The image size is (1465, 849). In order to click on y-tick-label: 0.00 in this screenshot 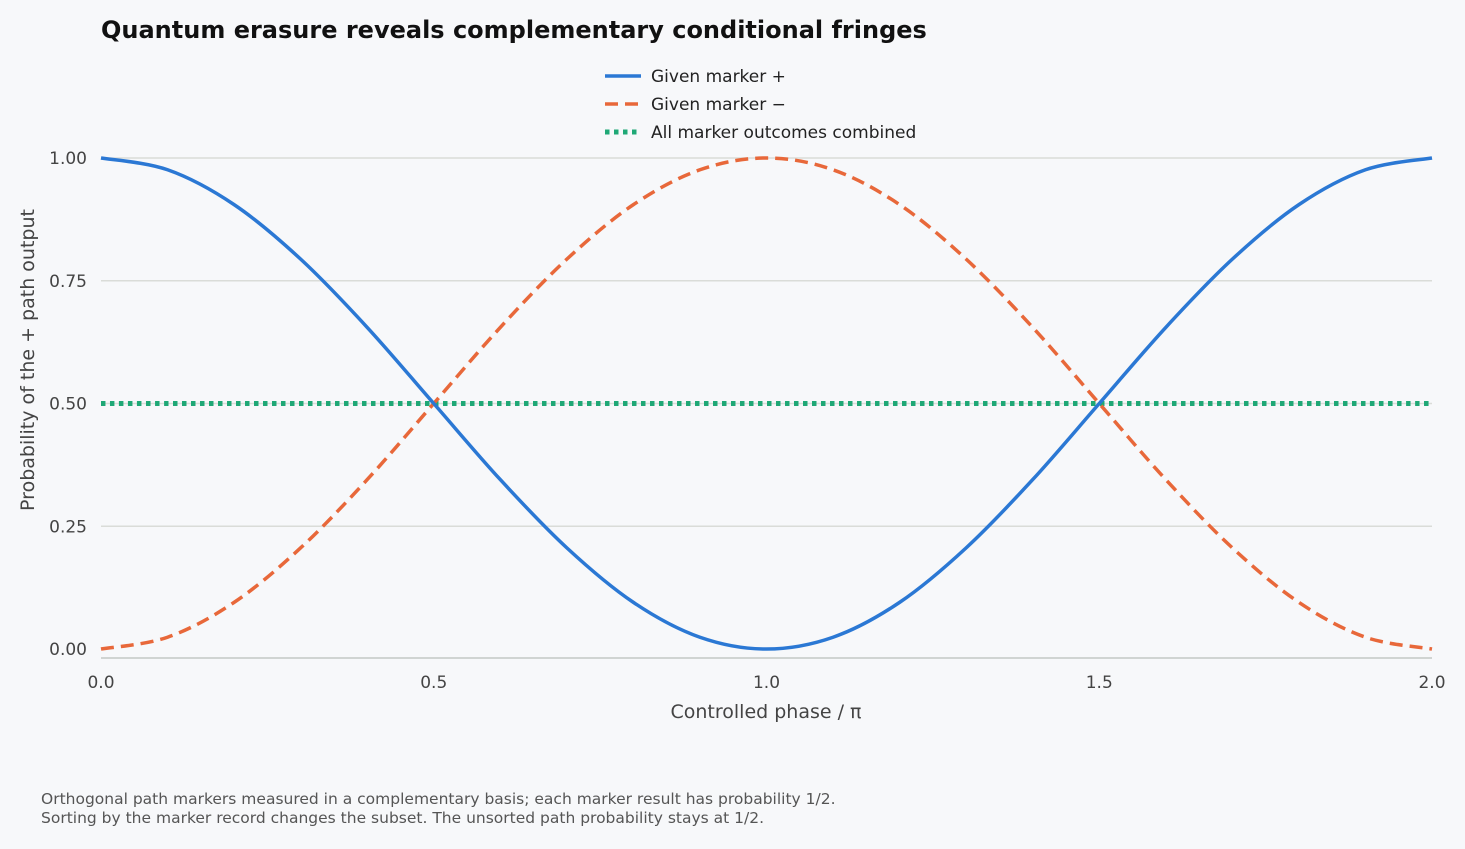, I will do `click(68, 650)`.